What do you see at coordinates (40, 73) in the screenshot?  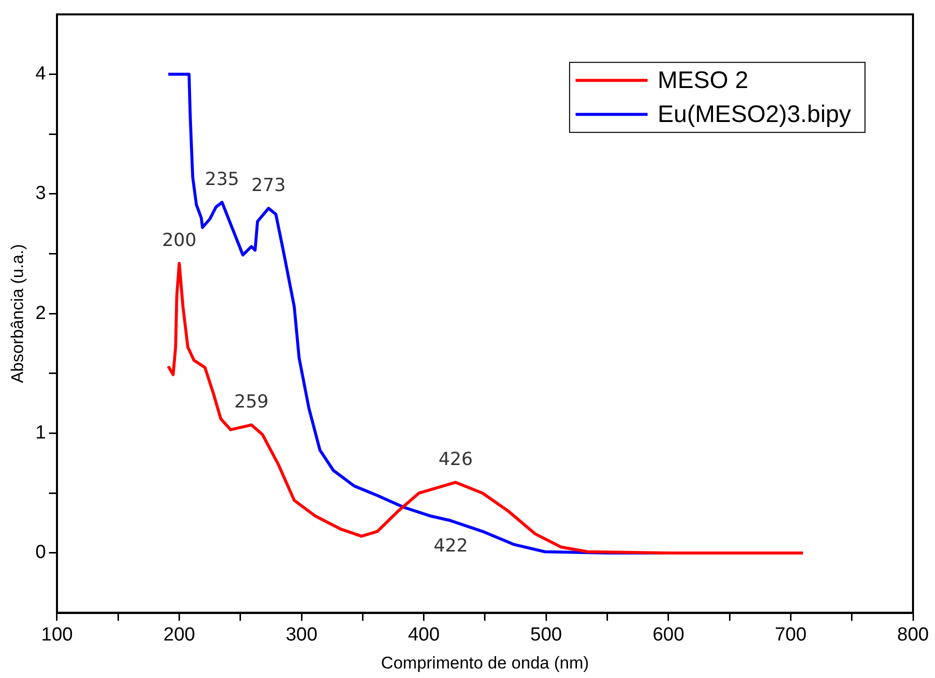 I see `y-tick-label: 4` at bounding box center [40, 73].